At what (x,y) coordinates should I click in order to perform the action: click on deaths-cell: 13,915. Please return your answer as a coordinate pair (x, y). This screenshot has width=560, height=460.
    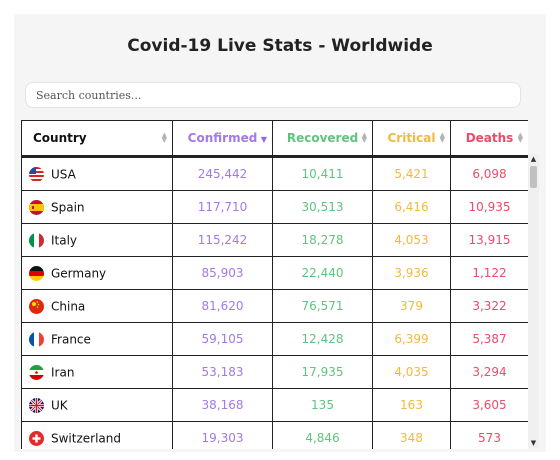
    Looking at the image, I should click on (489, 240).